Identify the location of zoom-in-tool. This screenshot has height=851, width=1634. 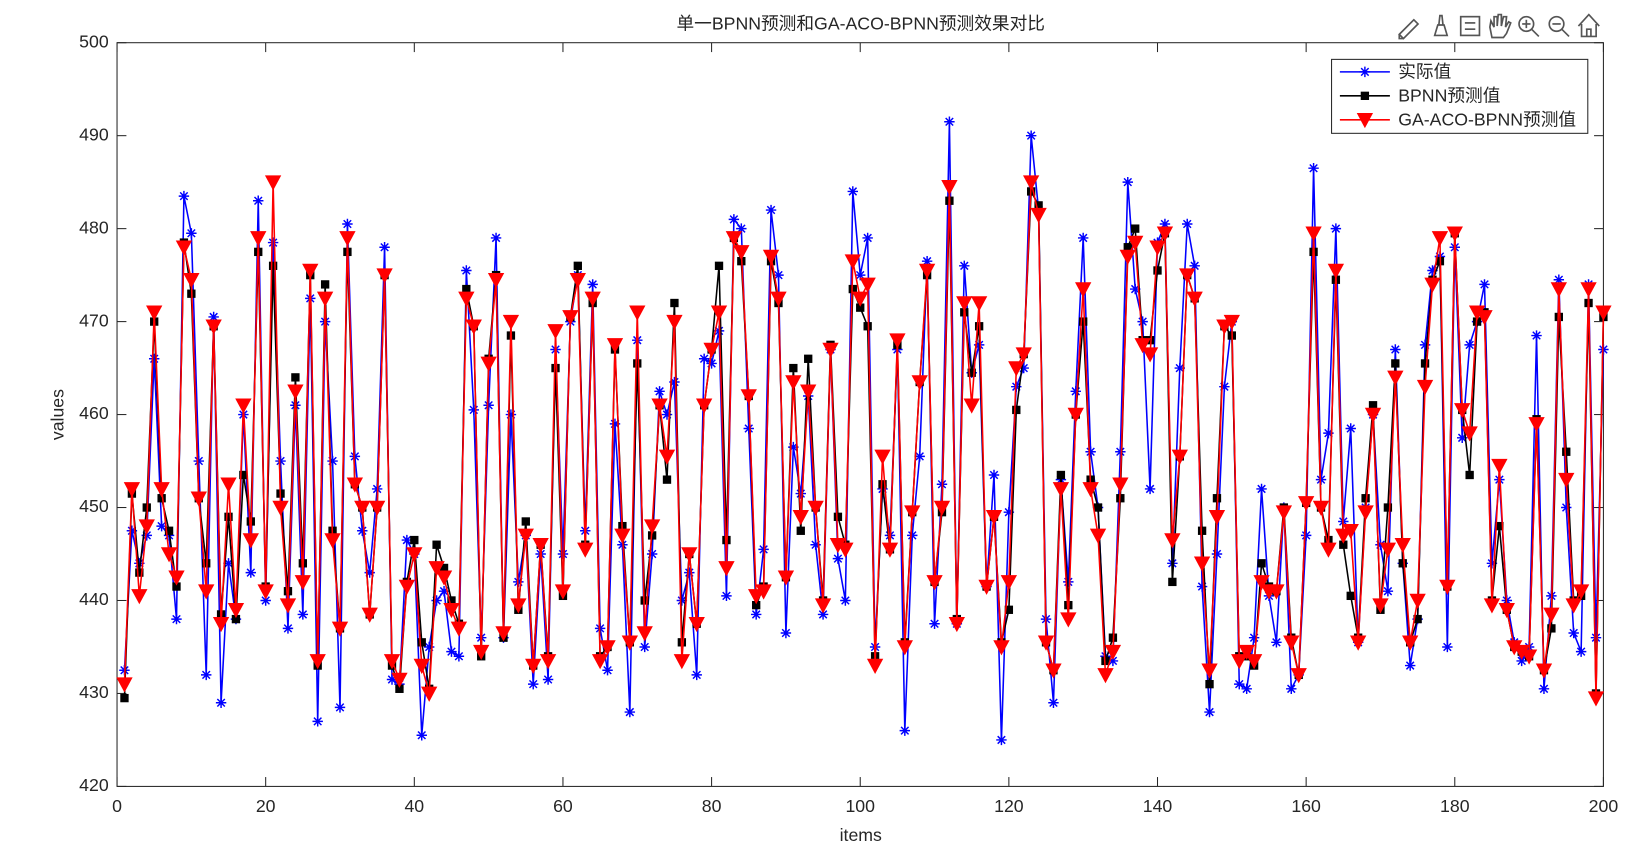
(1529, 26).